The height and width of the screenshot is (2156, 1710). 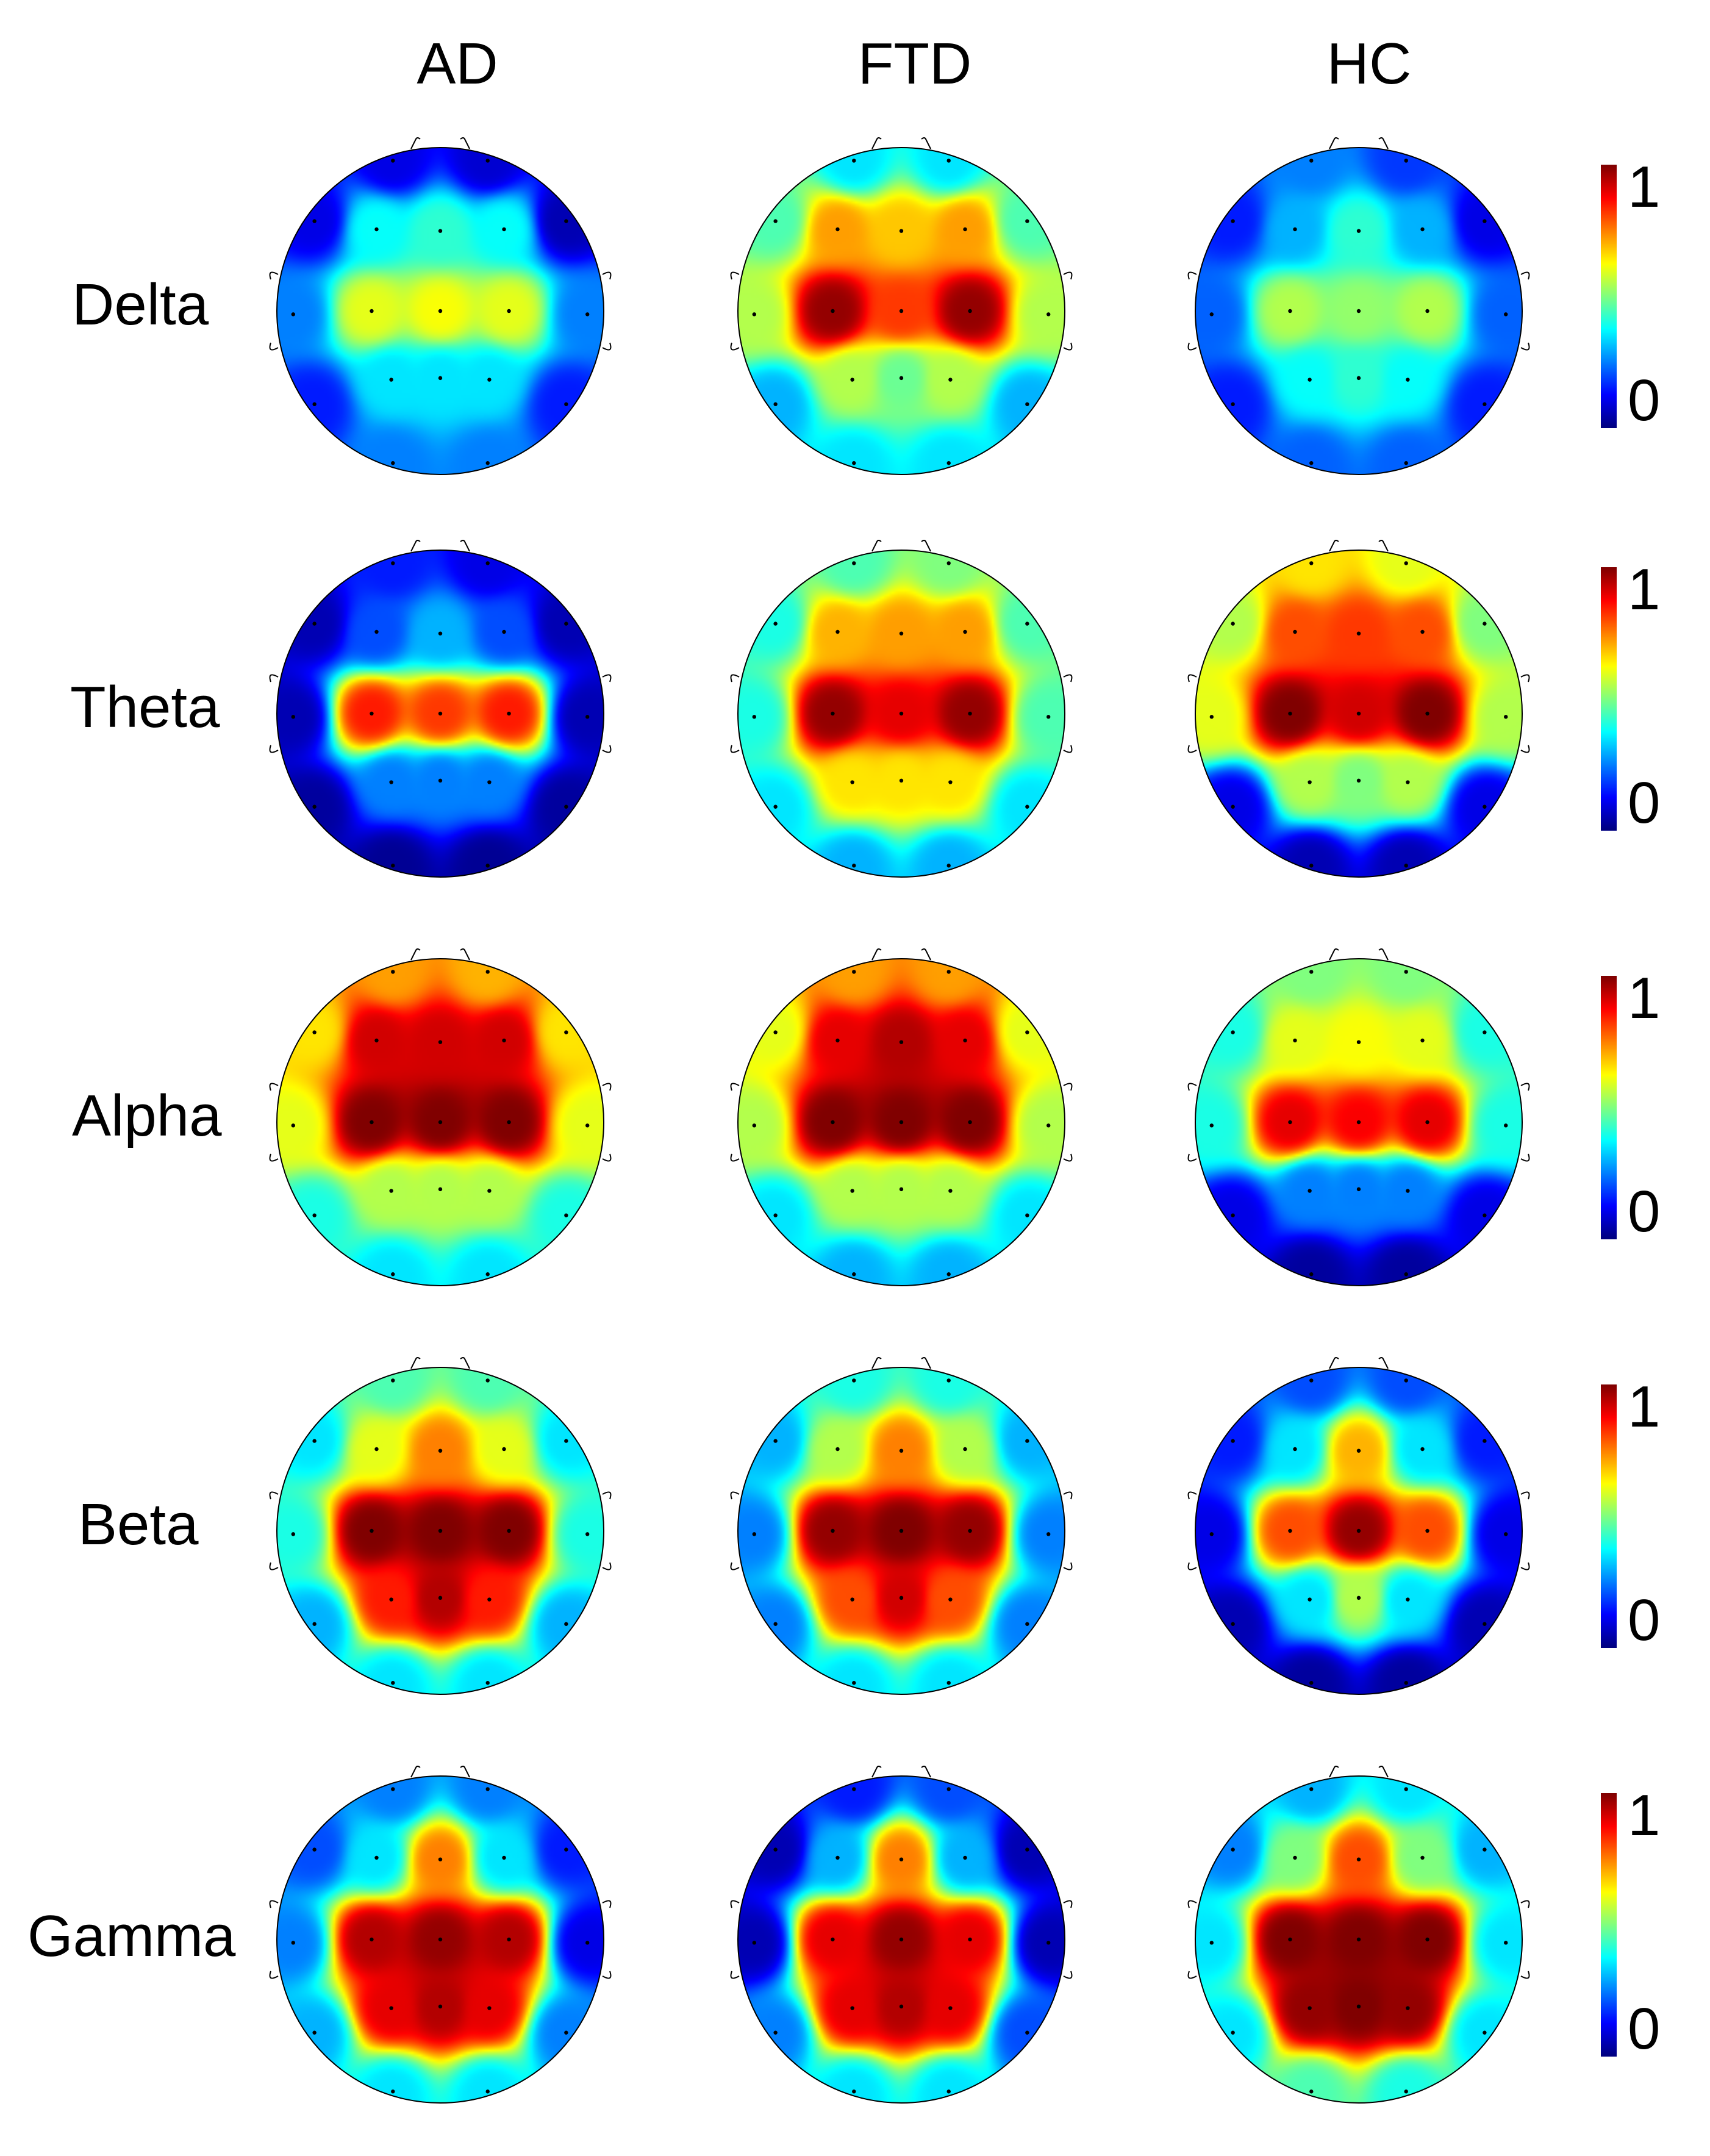 What do you see at coordinates (315, 1441) in the screenshot?
I see `electrode-f7` at bounding box center [315, 1441].